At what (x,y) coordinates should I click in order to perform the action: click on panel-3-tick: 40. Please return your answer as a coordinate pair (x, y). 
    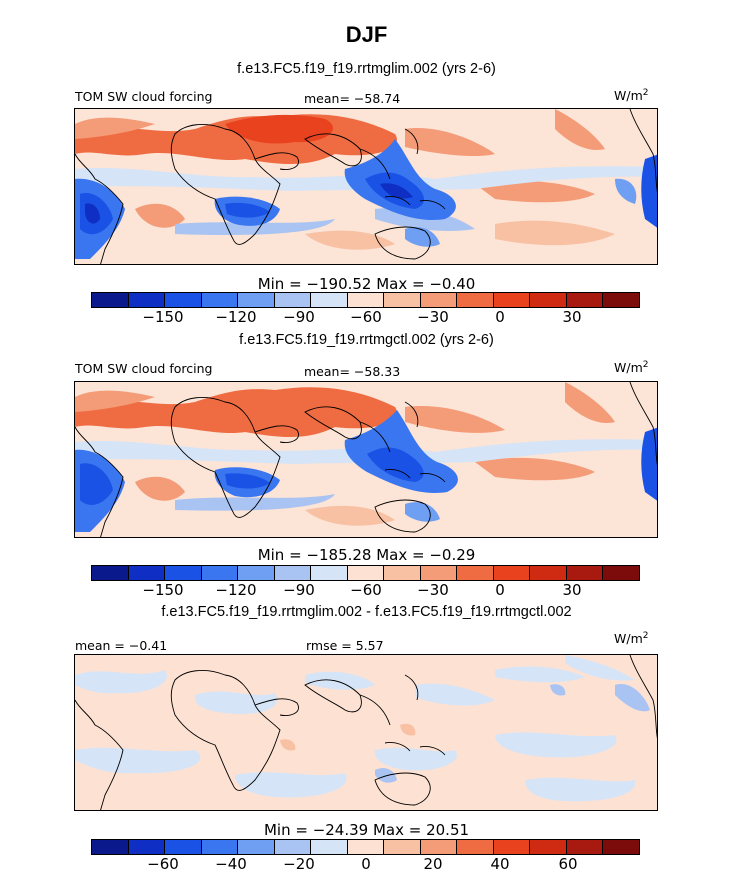
    Looking at the image, I should click on (500, 864).